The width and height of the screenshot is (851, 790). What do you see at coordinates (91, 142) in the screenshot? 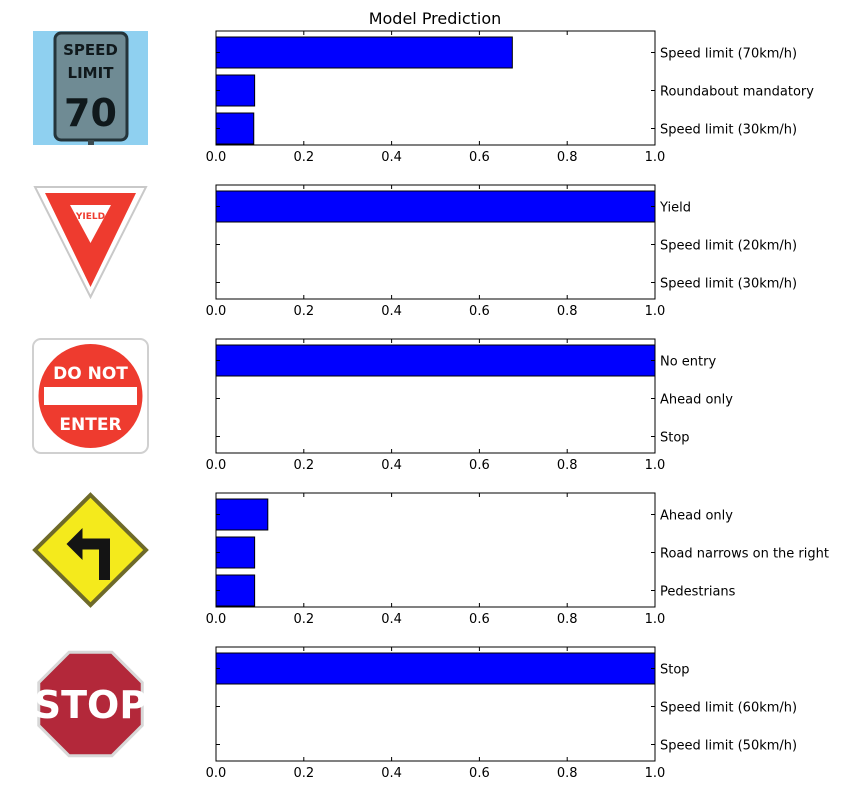
I see `sign-post` at bounding box center [91, 142].